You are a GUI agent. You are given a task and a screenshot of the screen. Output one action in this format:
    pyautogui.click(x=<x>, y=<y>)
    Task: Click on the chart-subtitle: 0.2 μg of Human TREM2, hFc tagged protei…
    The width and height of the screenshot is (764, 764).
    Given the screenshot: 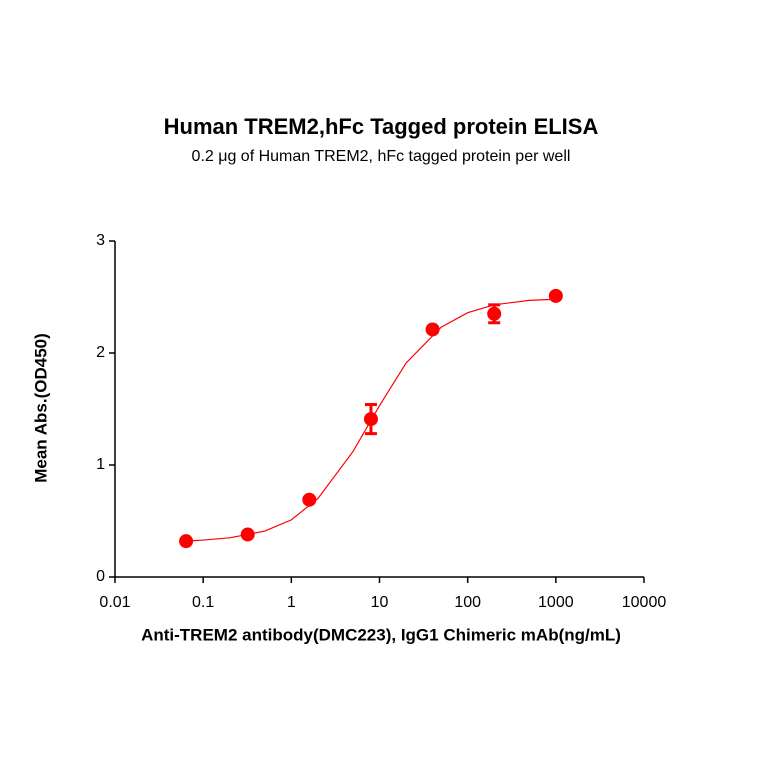 What is the action you would take?
    pyautogui.click(x=381, y=156)
    